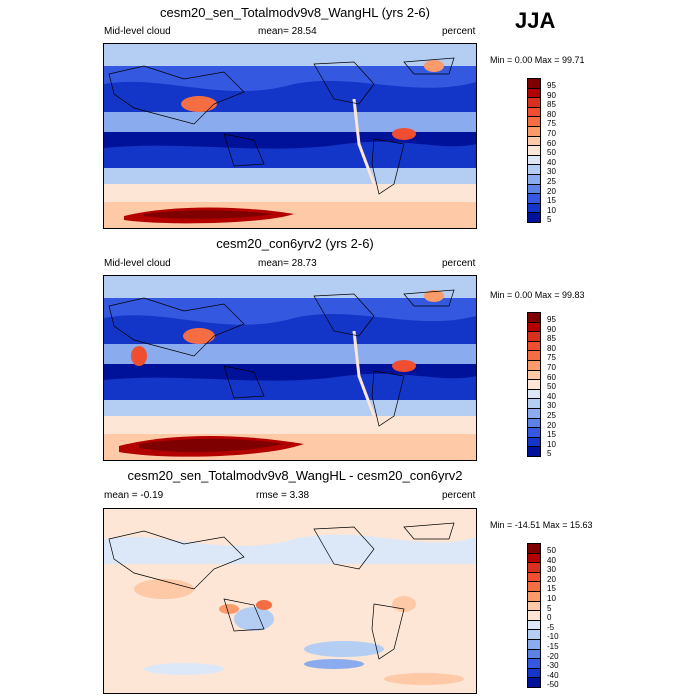  What do you see at coordinates (295, 243) in the screenshot?
I see `panel-2-title: cesm20_con6yrv2 (yrs 2-6)` at bounding box center [295, 243].